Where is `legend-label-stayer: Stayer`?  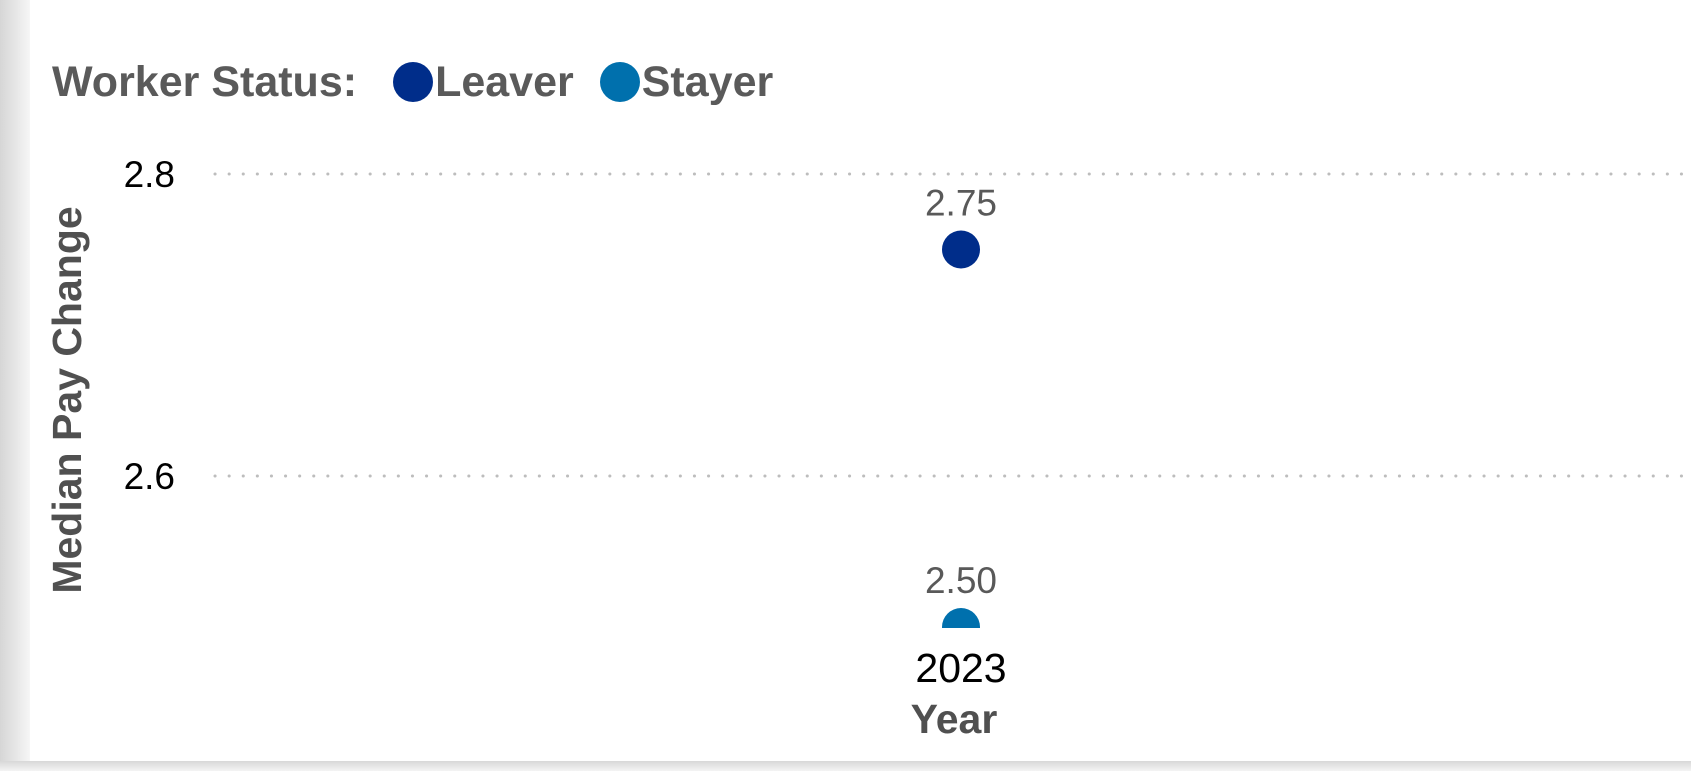
legend-label-stayer: Stayer is located at coordinates (707, 81).